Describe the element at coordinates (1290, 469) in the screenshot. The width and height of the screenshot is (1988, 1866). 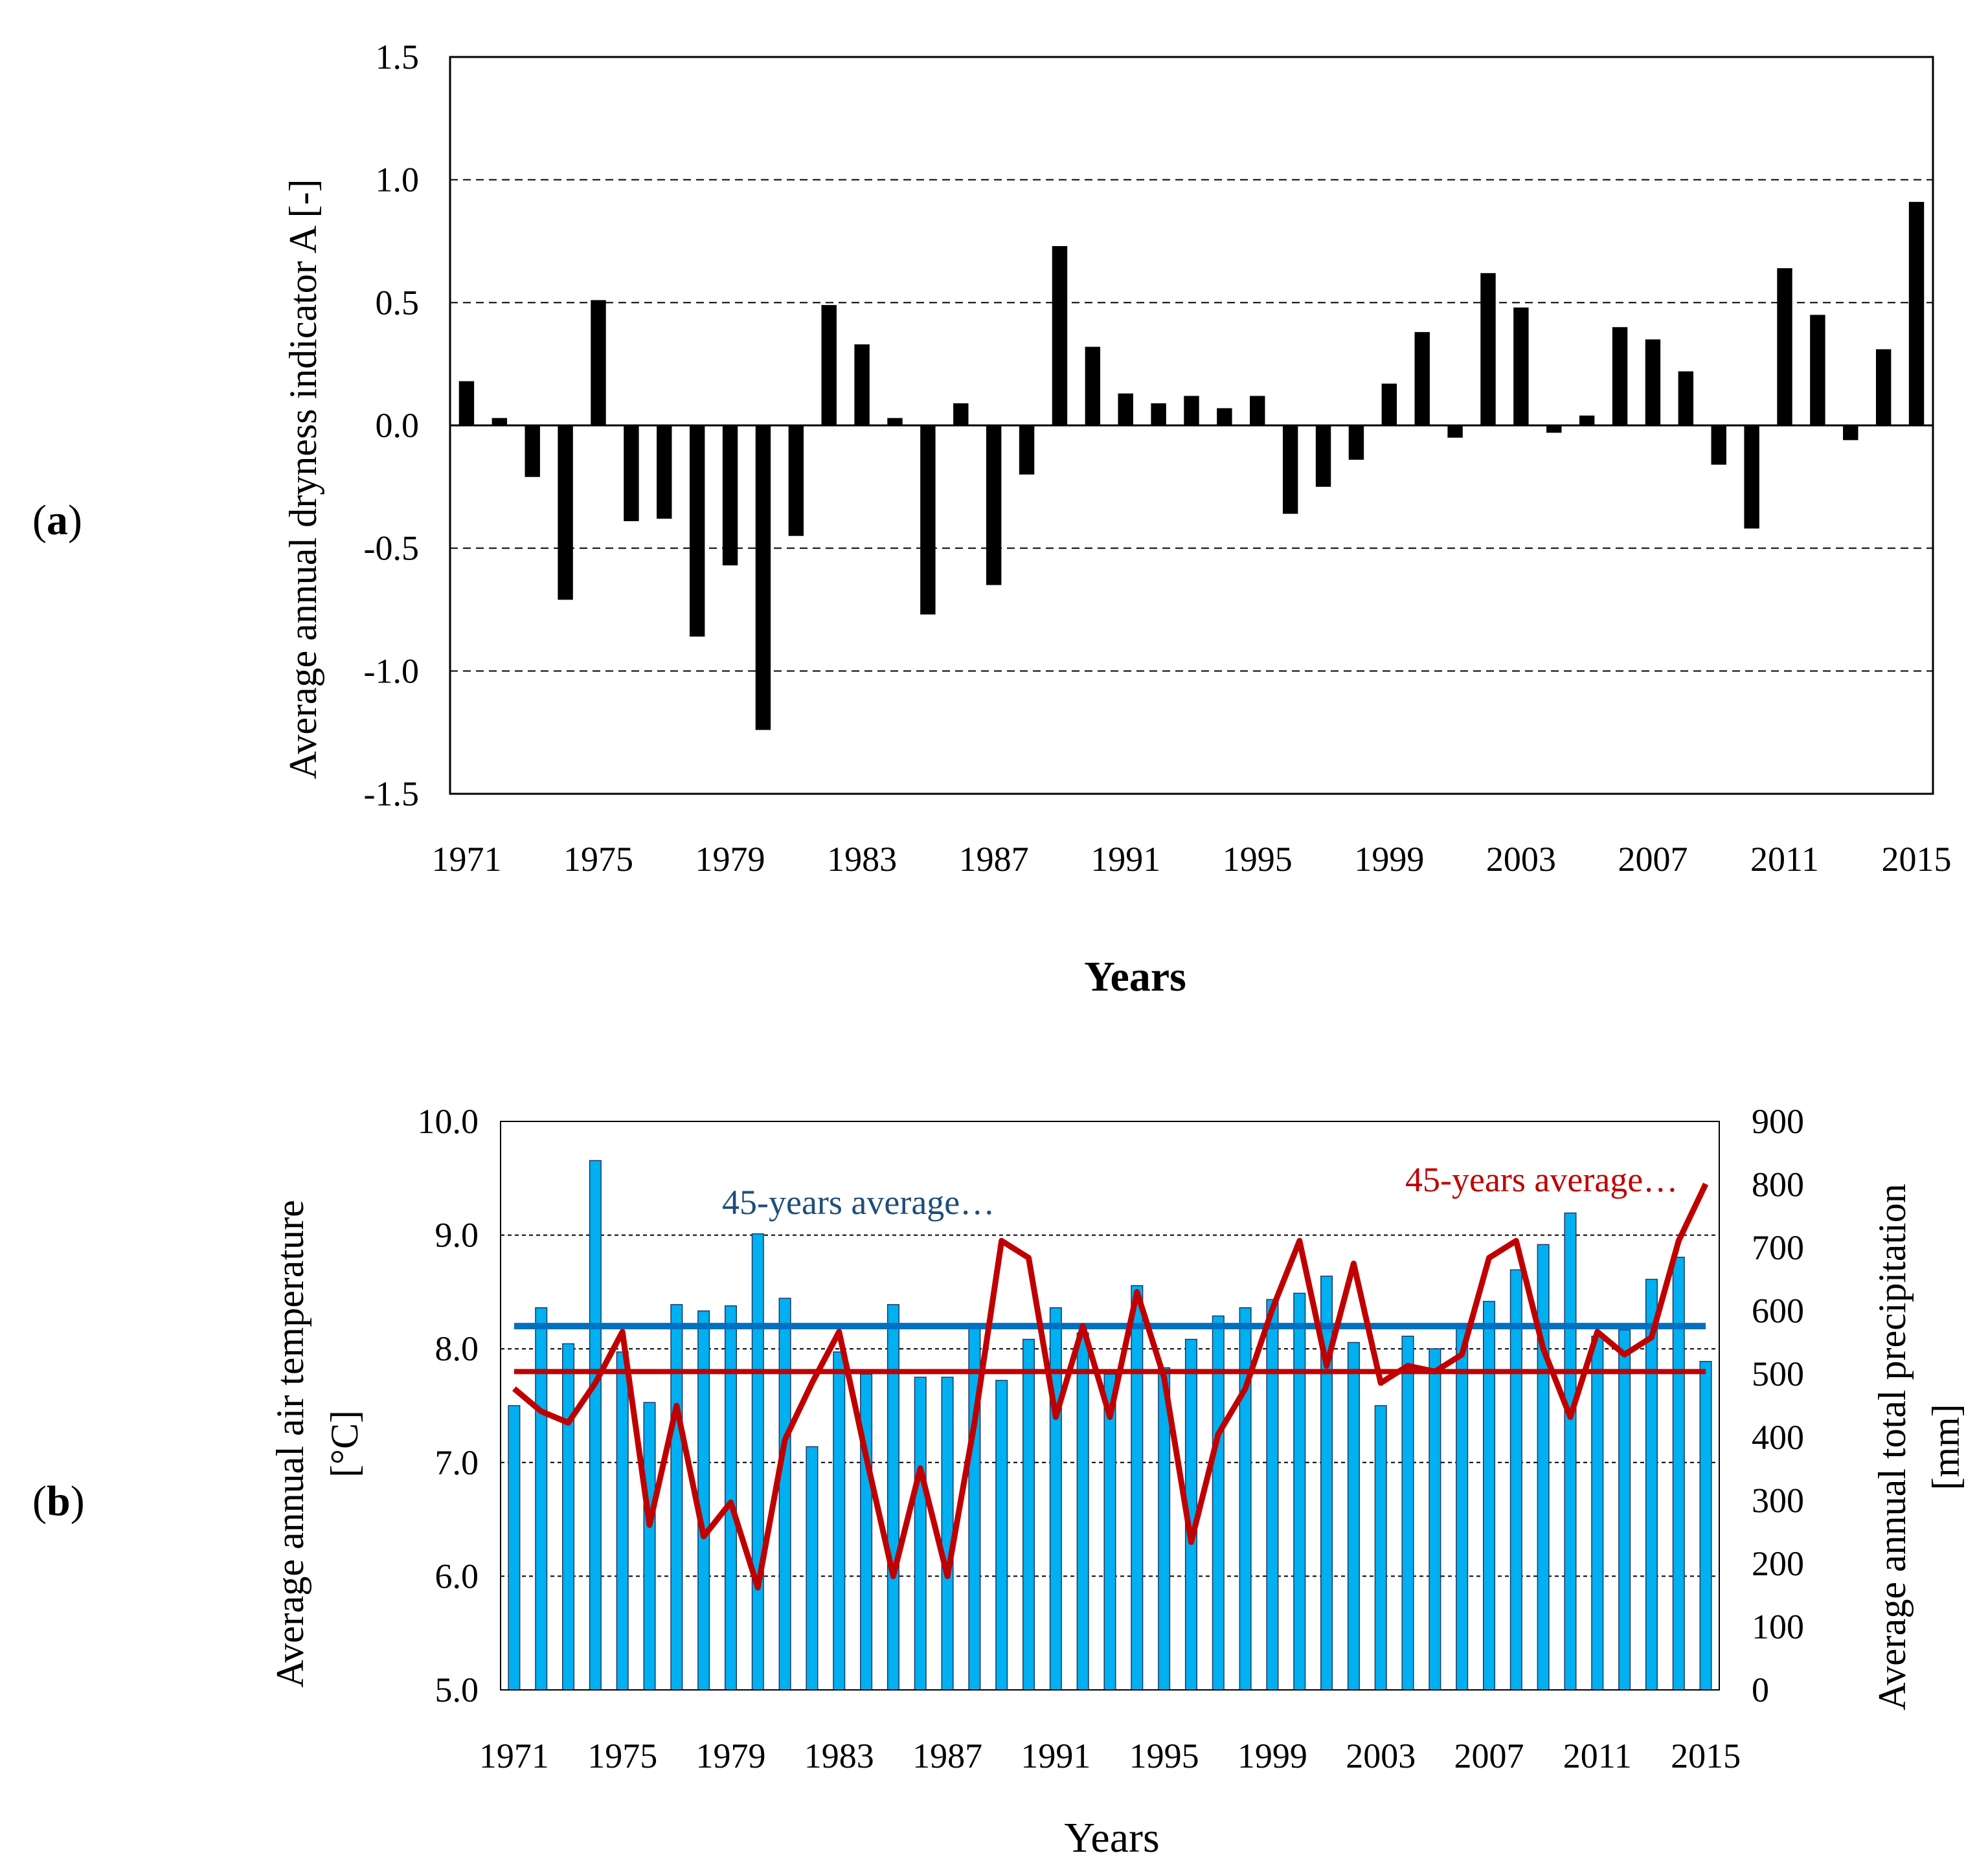
I see `bar-1996` at that location.